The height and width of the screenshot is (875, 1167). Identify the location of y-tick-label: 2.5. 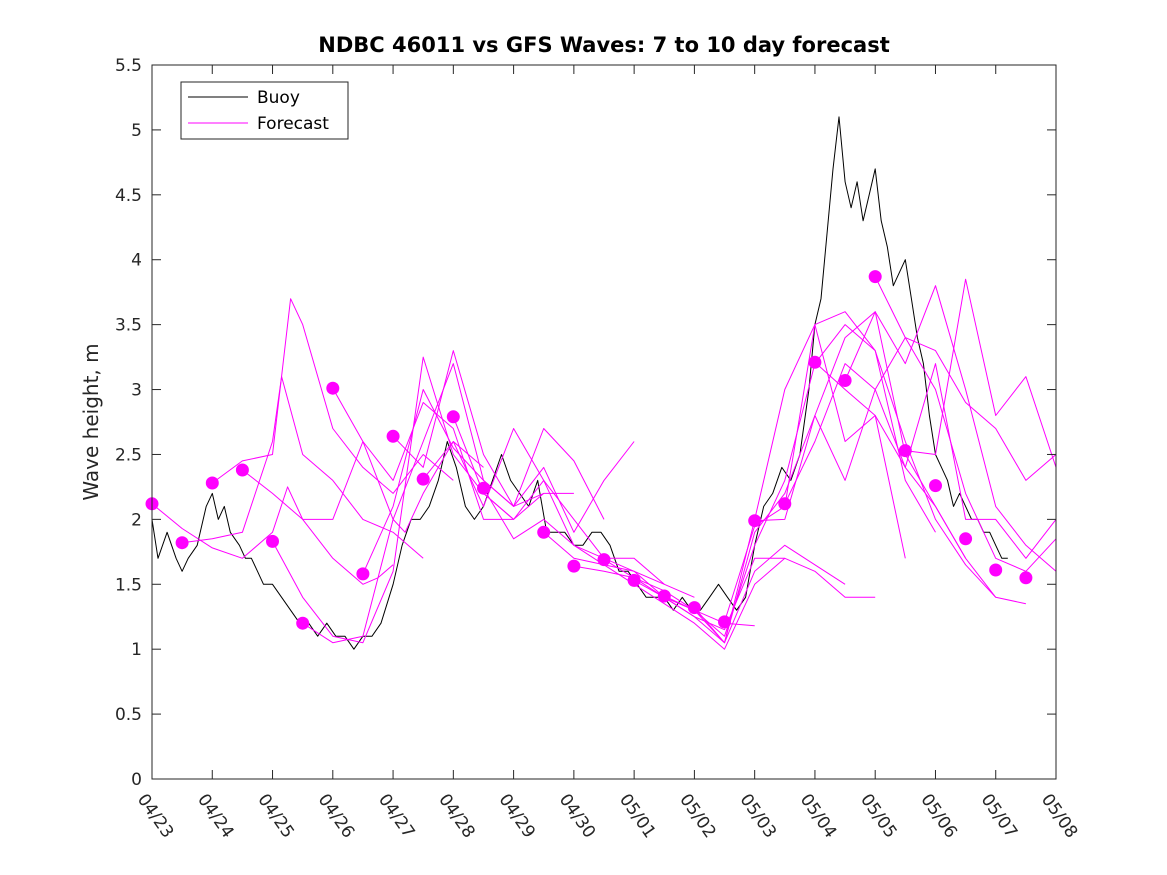
(128, 455).